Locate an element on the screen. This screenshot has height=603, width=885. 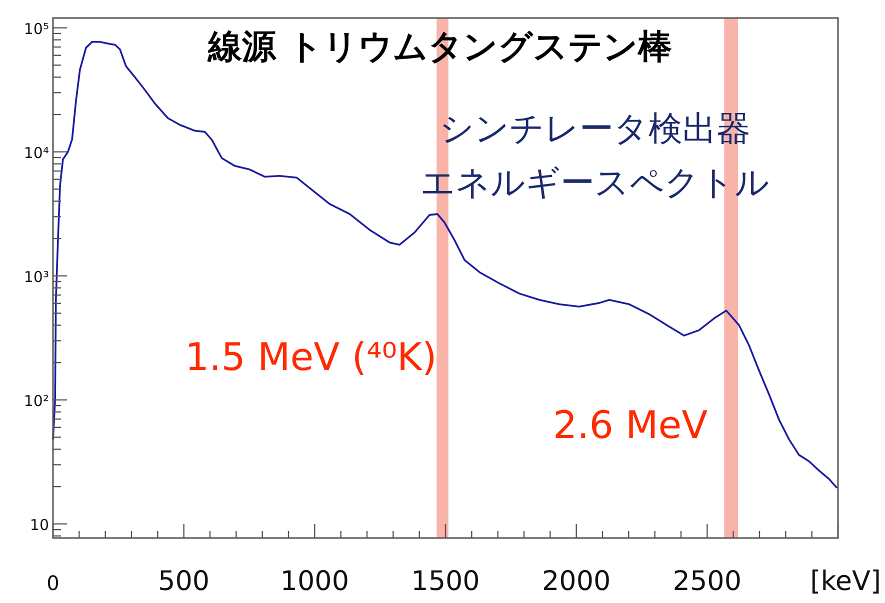
annotation: 1.5 MeV (⁴⁰K) is located at coordinates (311, 357).